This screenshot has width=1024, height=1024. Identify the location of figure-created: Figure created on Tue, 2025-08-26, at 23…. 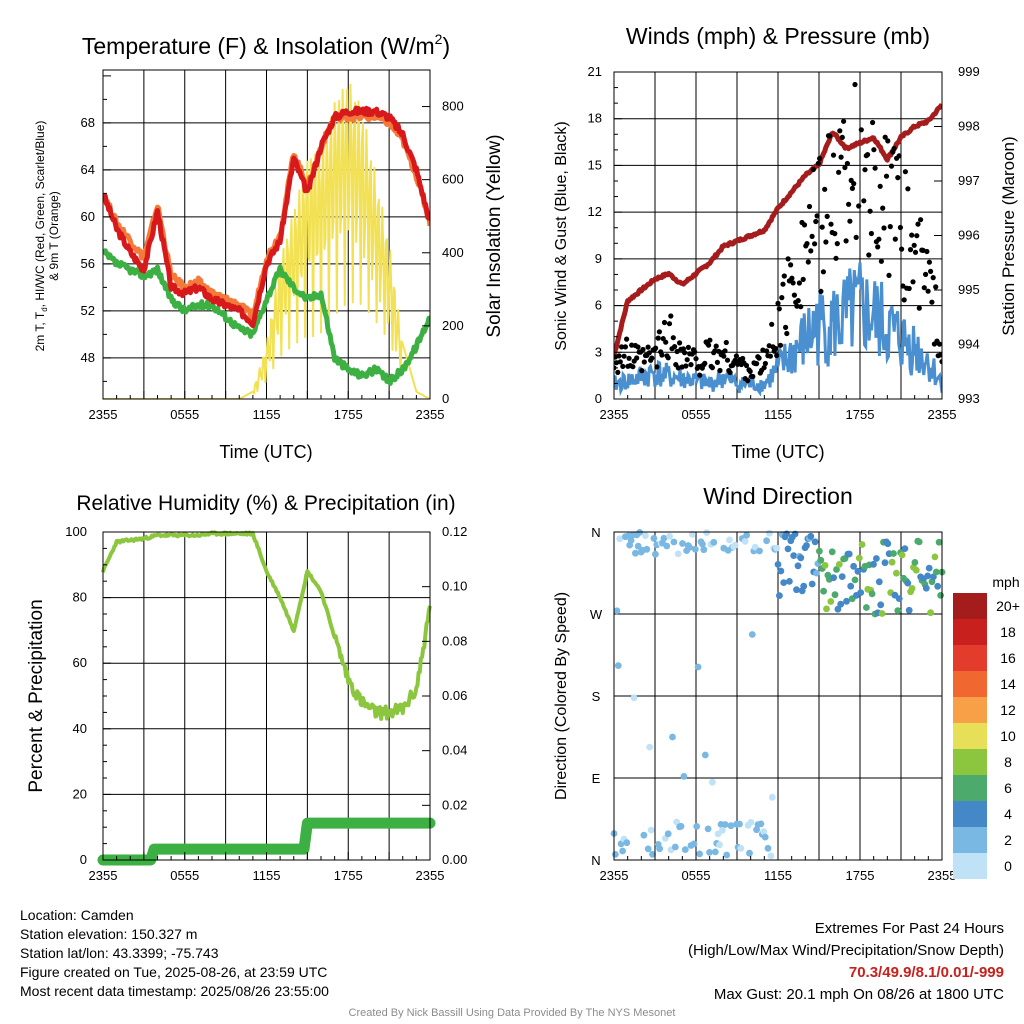
(174, 972).